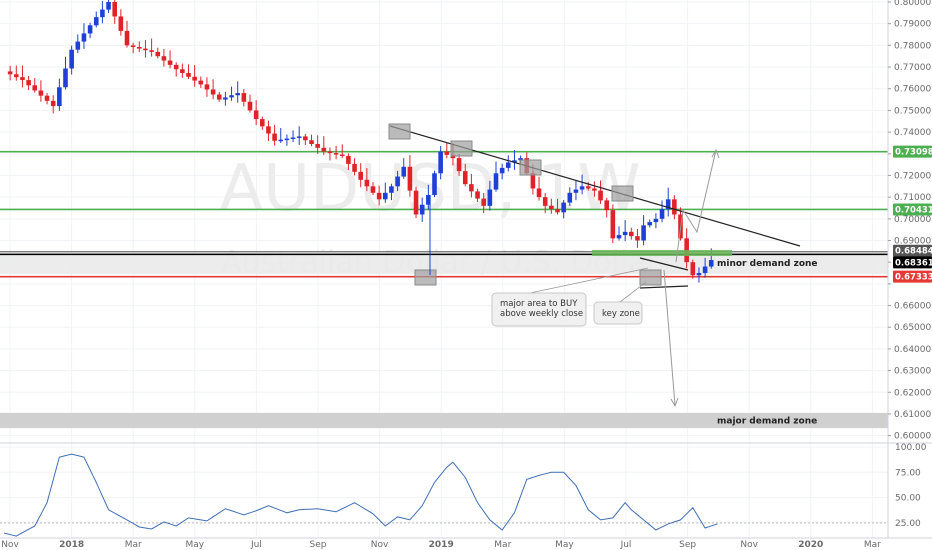 This screenshot has width=932, height=550. Describe the element at coordinates (541, 314) in the screenshot. I see `callout-text: above weekly close` at that location.